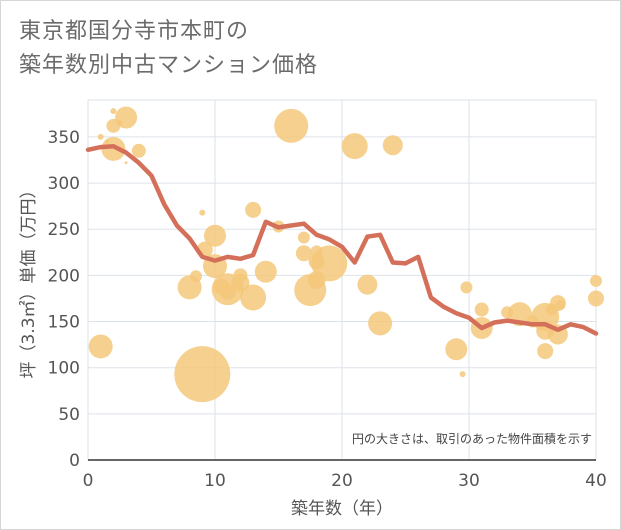 The image size is (621, 530). I want to click on x-axis-label: 築年数（年）, so click(342, 509).